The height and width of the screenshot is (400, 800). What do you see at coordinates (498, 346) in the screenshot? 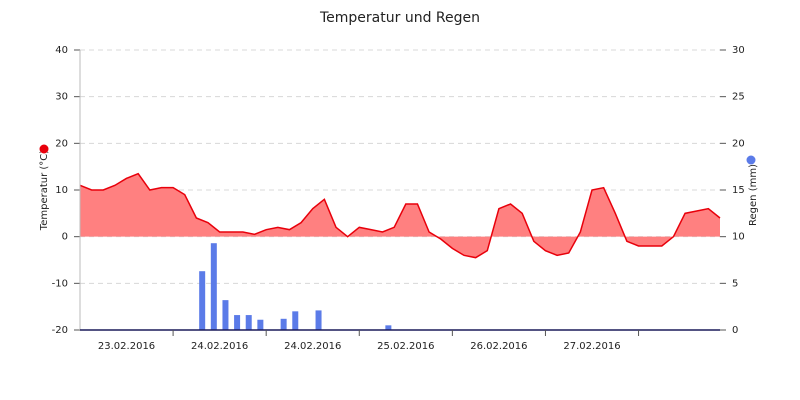
I see `x-tick-label: 26.02.2016` at bounding box center [498, 346].